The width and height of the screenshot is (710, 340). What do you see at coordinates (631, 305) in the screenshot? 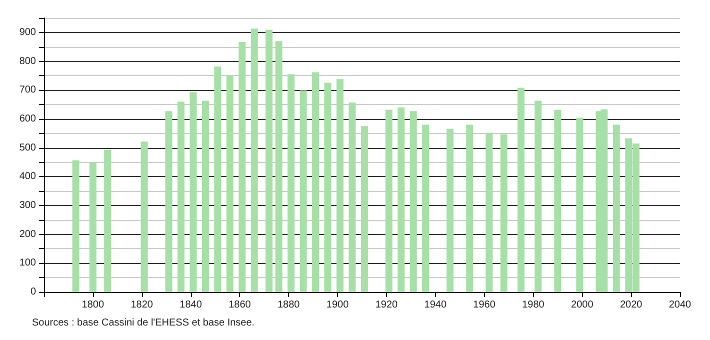
I see `x-tick-label: 2020` at bounding box center [631, 305].